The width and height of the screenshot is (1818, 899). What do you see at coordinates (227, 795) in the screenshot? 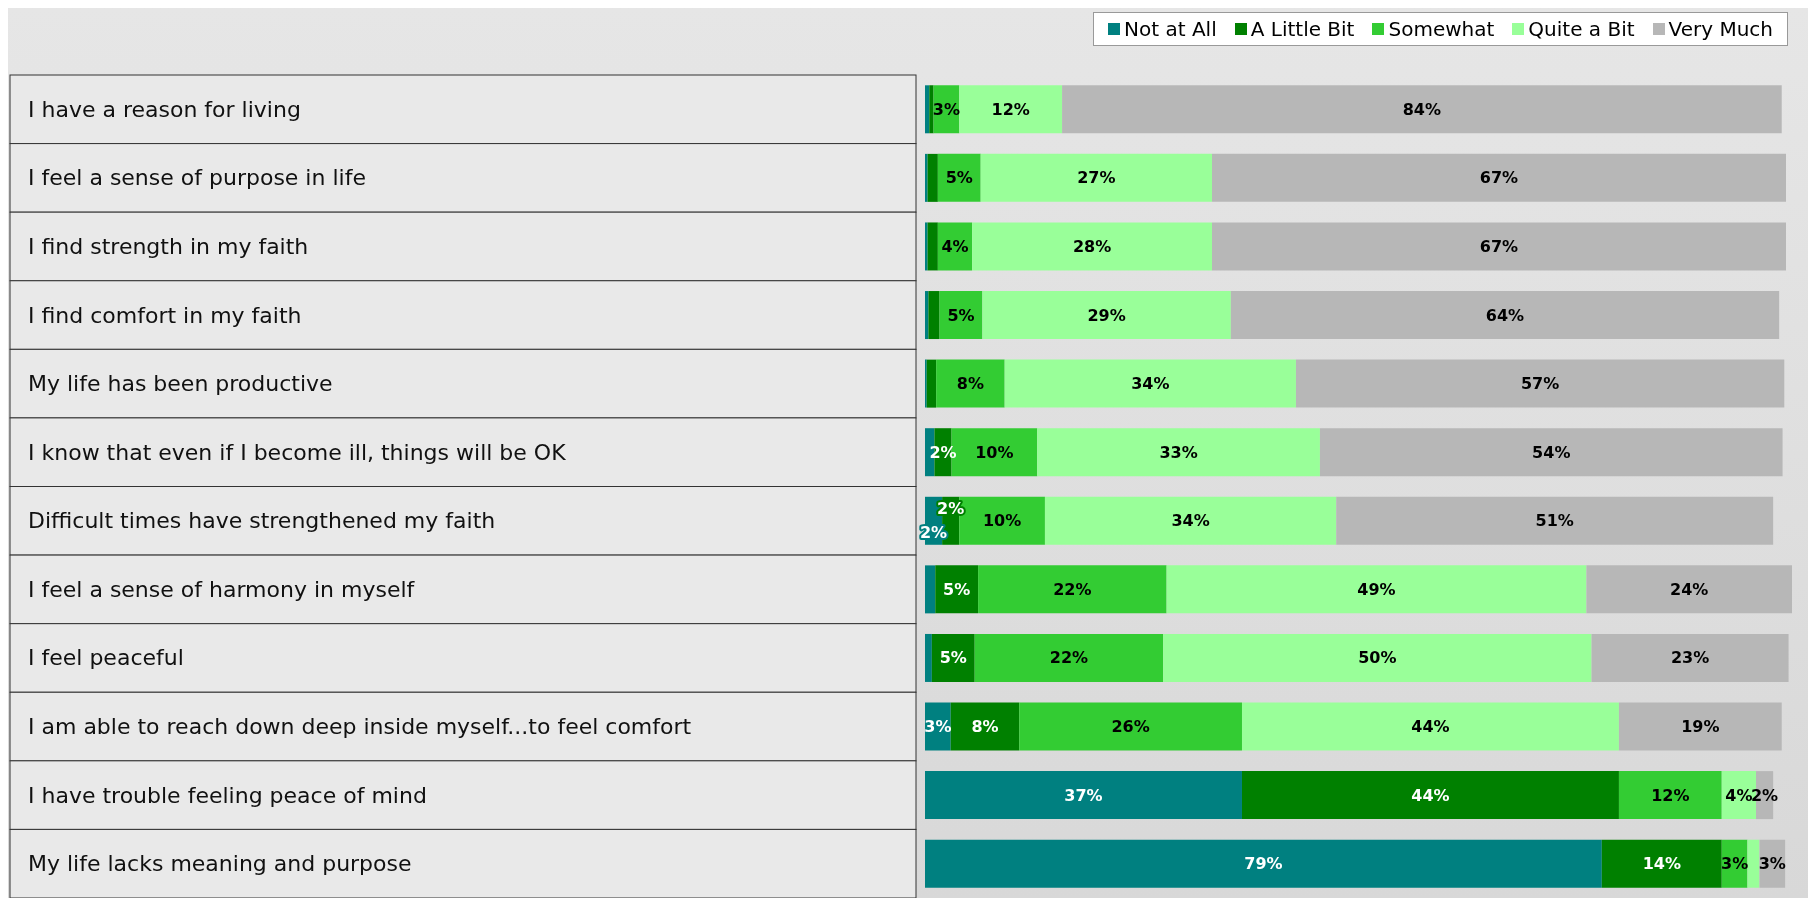
I see `y-tick-label: I have trouble feeling peace of mind` at bounding box center [227, 795].